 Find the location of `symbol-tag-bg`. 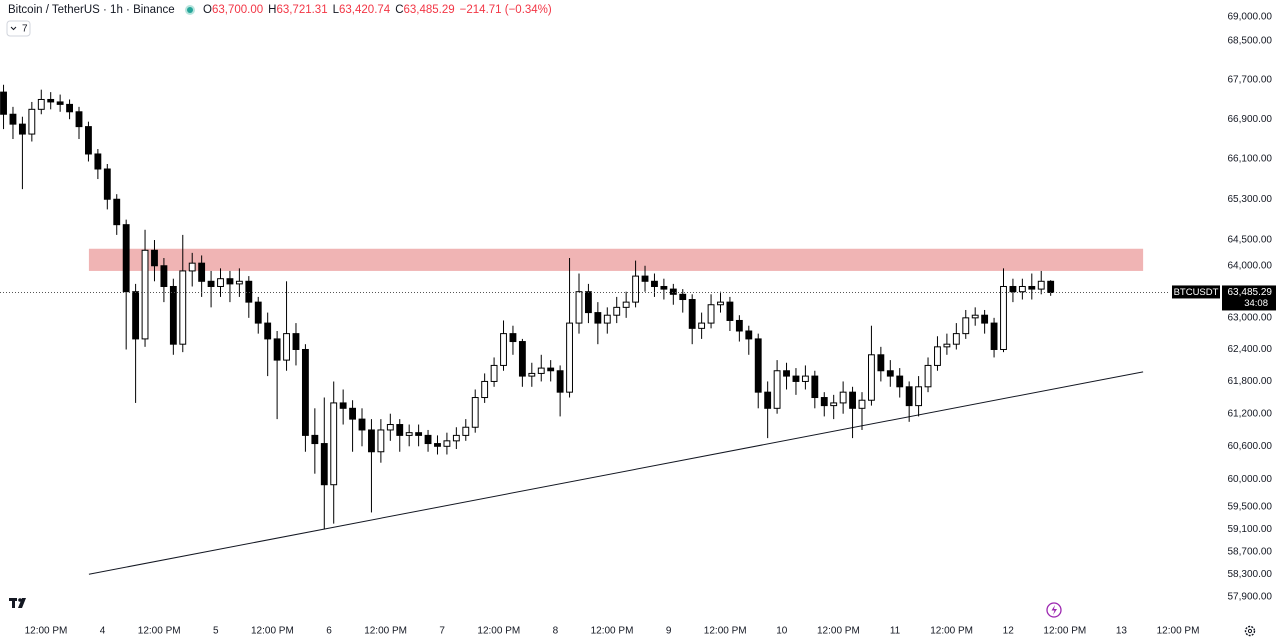

symbol-tag-bg is located at coordinates (1196, 292).